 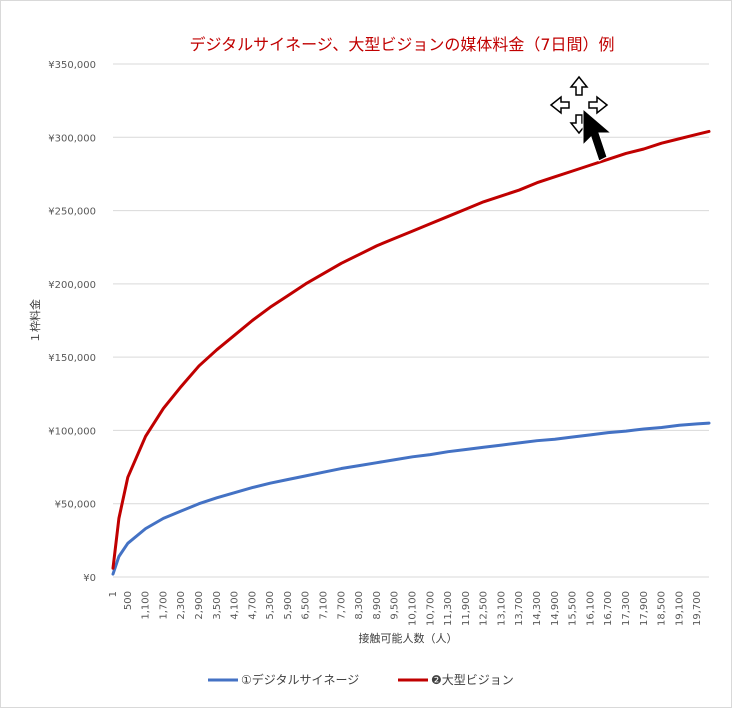 I want to click on x-tick-label: 5,900, so click(x=288, y=605).